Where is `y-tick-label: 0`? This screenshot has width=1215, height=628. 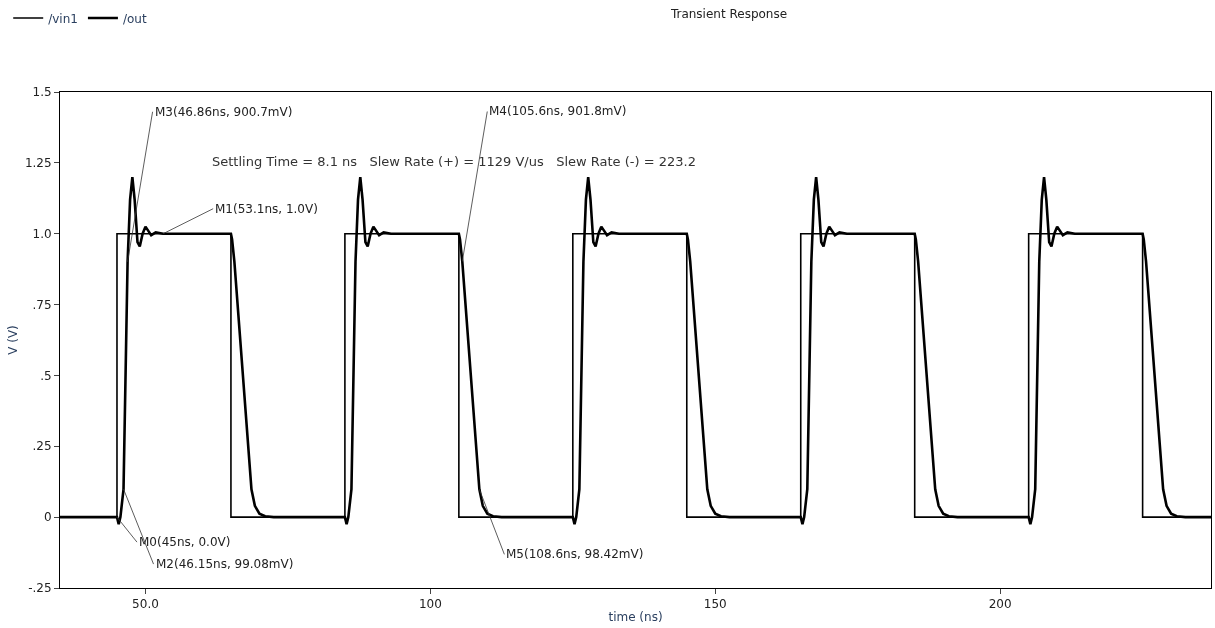
y-tick-label: 0 is located at coordinates (47, 517).